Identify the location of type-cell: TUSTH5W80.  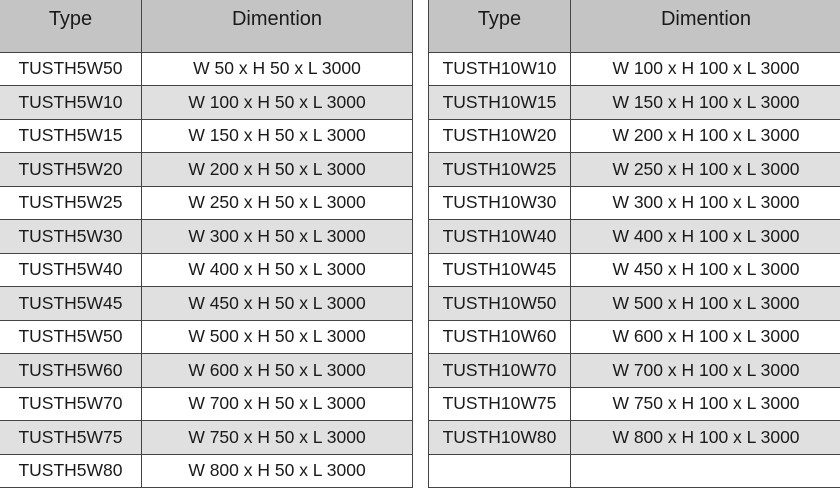
(71, 471).